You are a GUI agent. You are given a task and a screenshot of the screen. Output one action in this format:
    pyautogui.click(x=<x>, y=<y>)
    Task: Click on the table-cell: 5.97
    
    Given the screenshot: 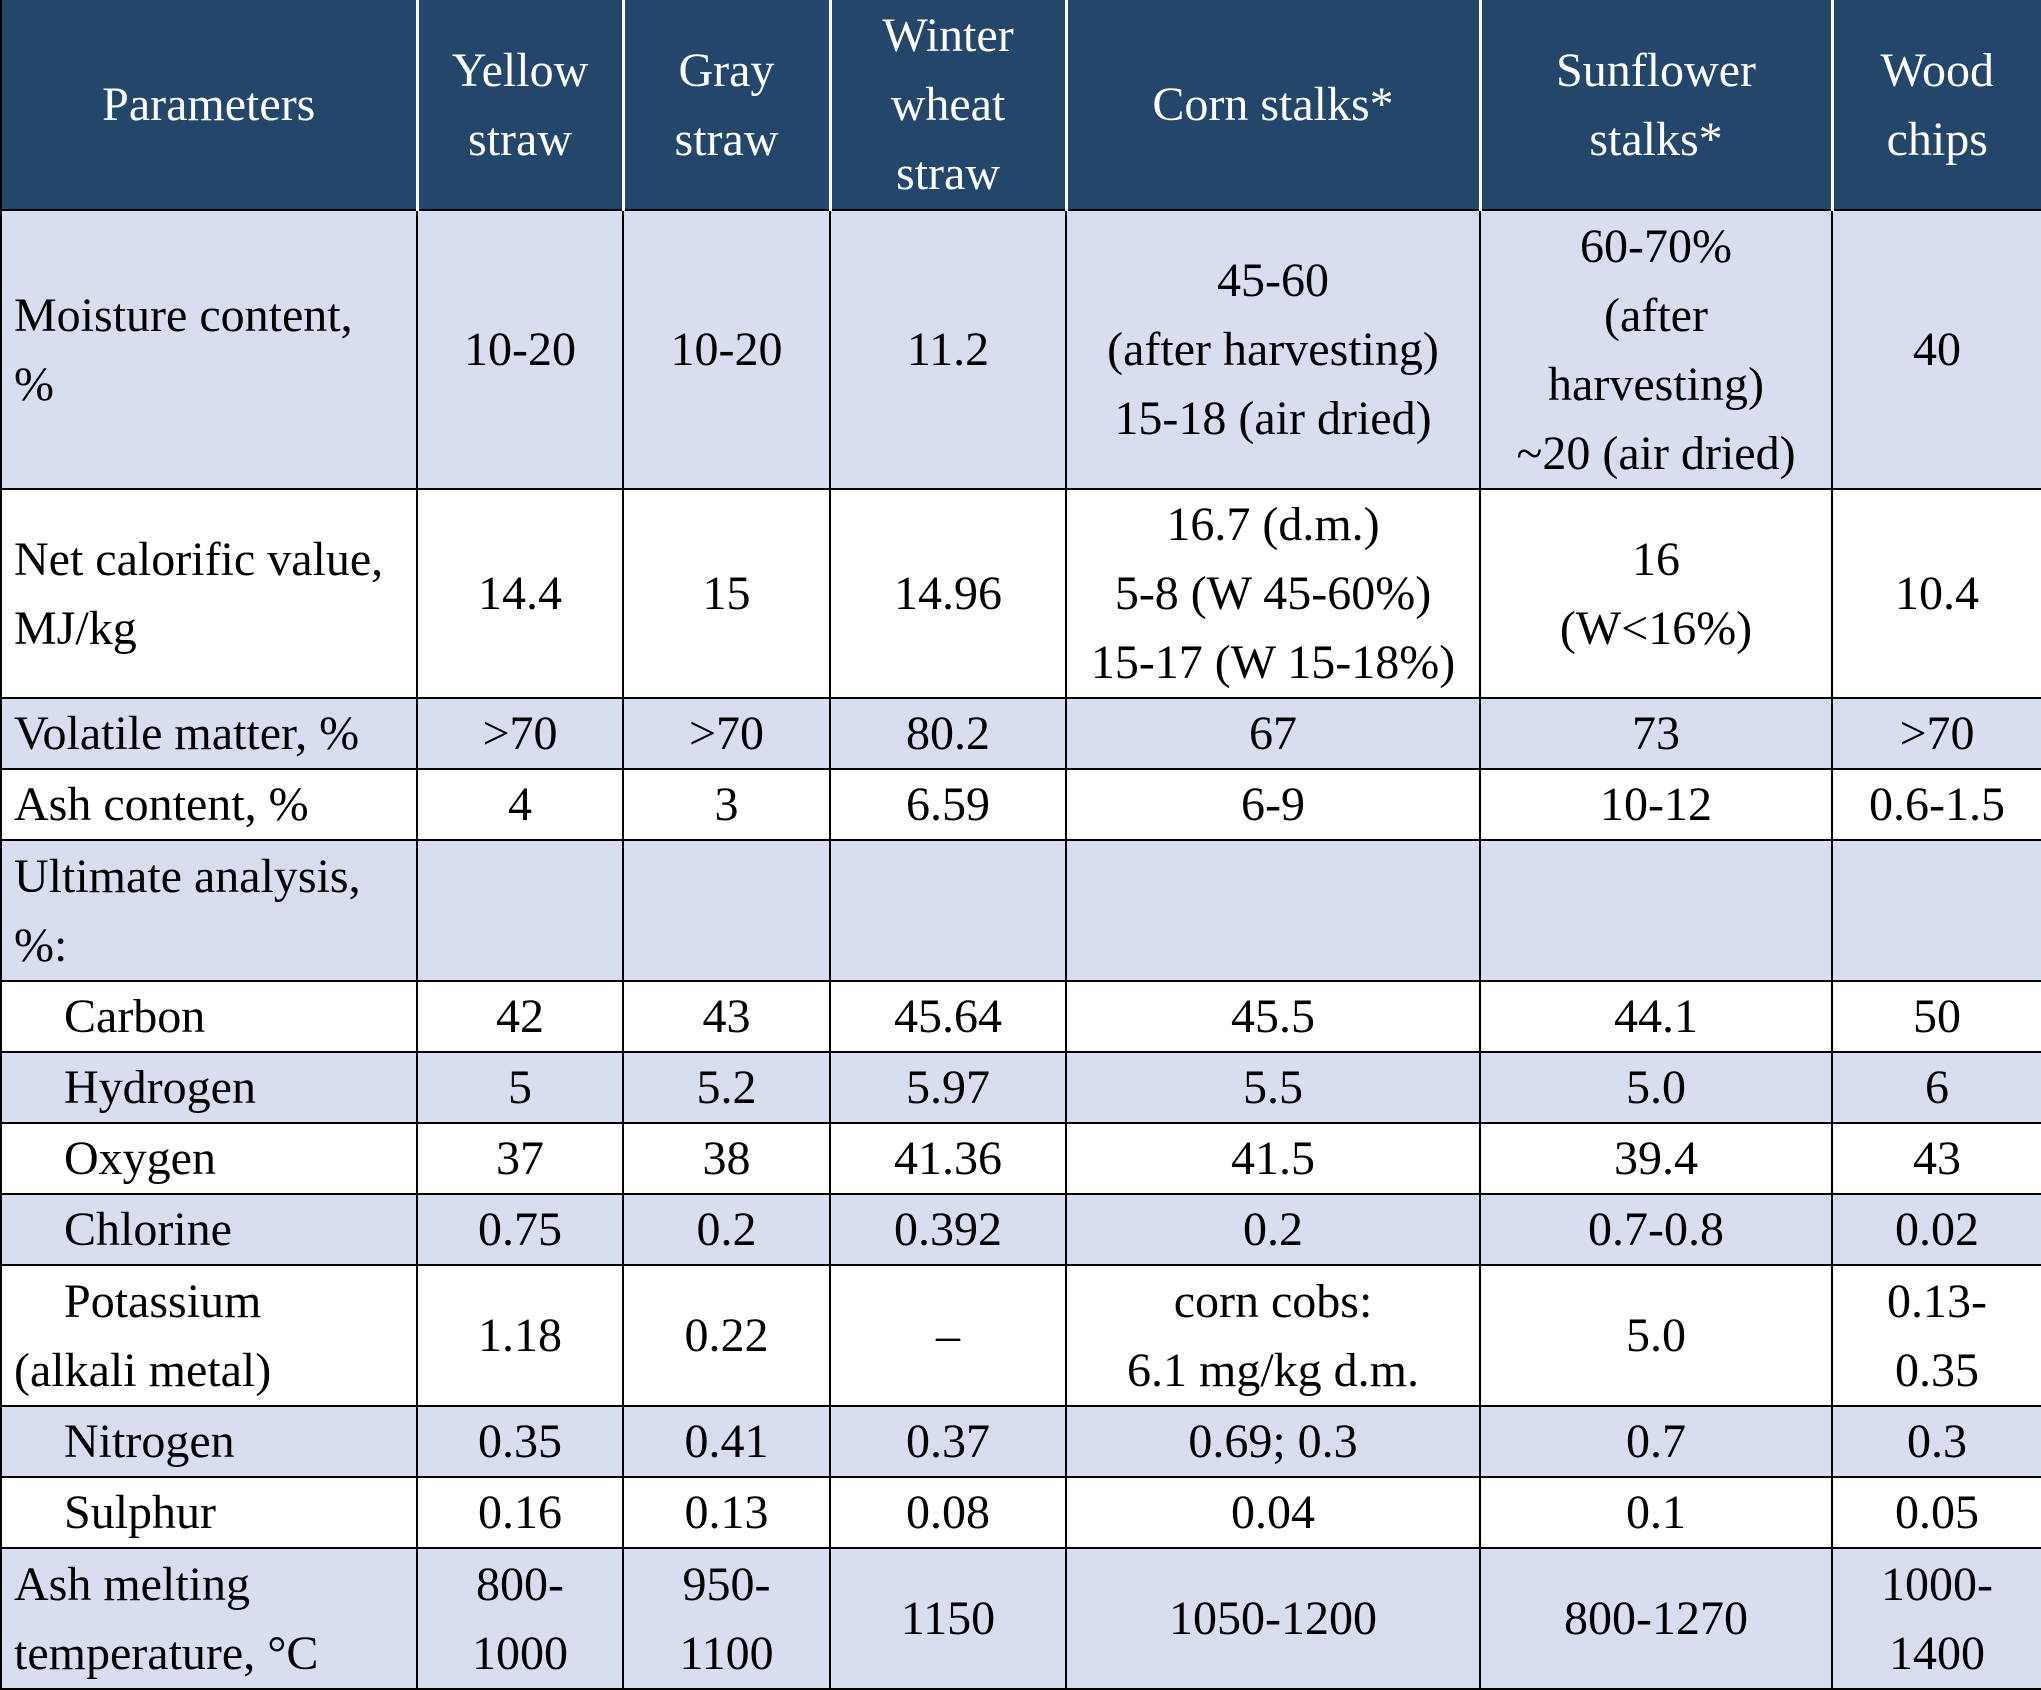 What is the action you would take?
    pyautogui.click(x=948, y=1087)
    